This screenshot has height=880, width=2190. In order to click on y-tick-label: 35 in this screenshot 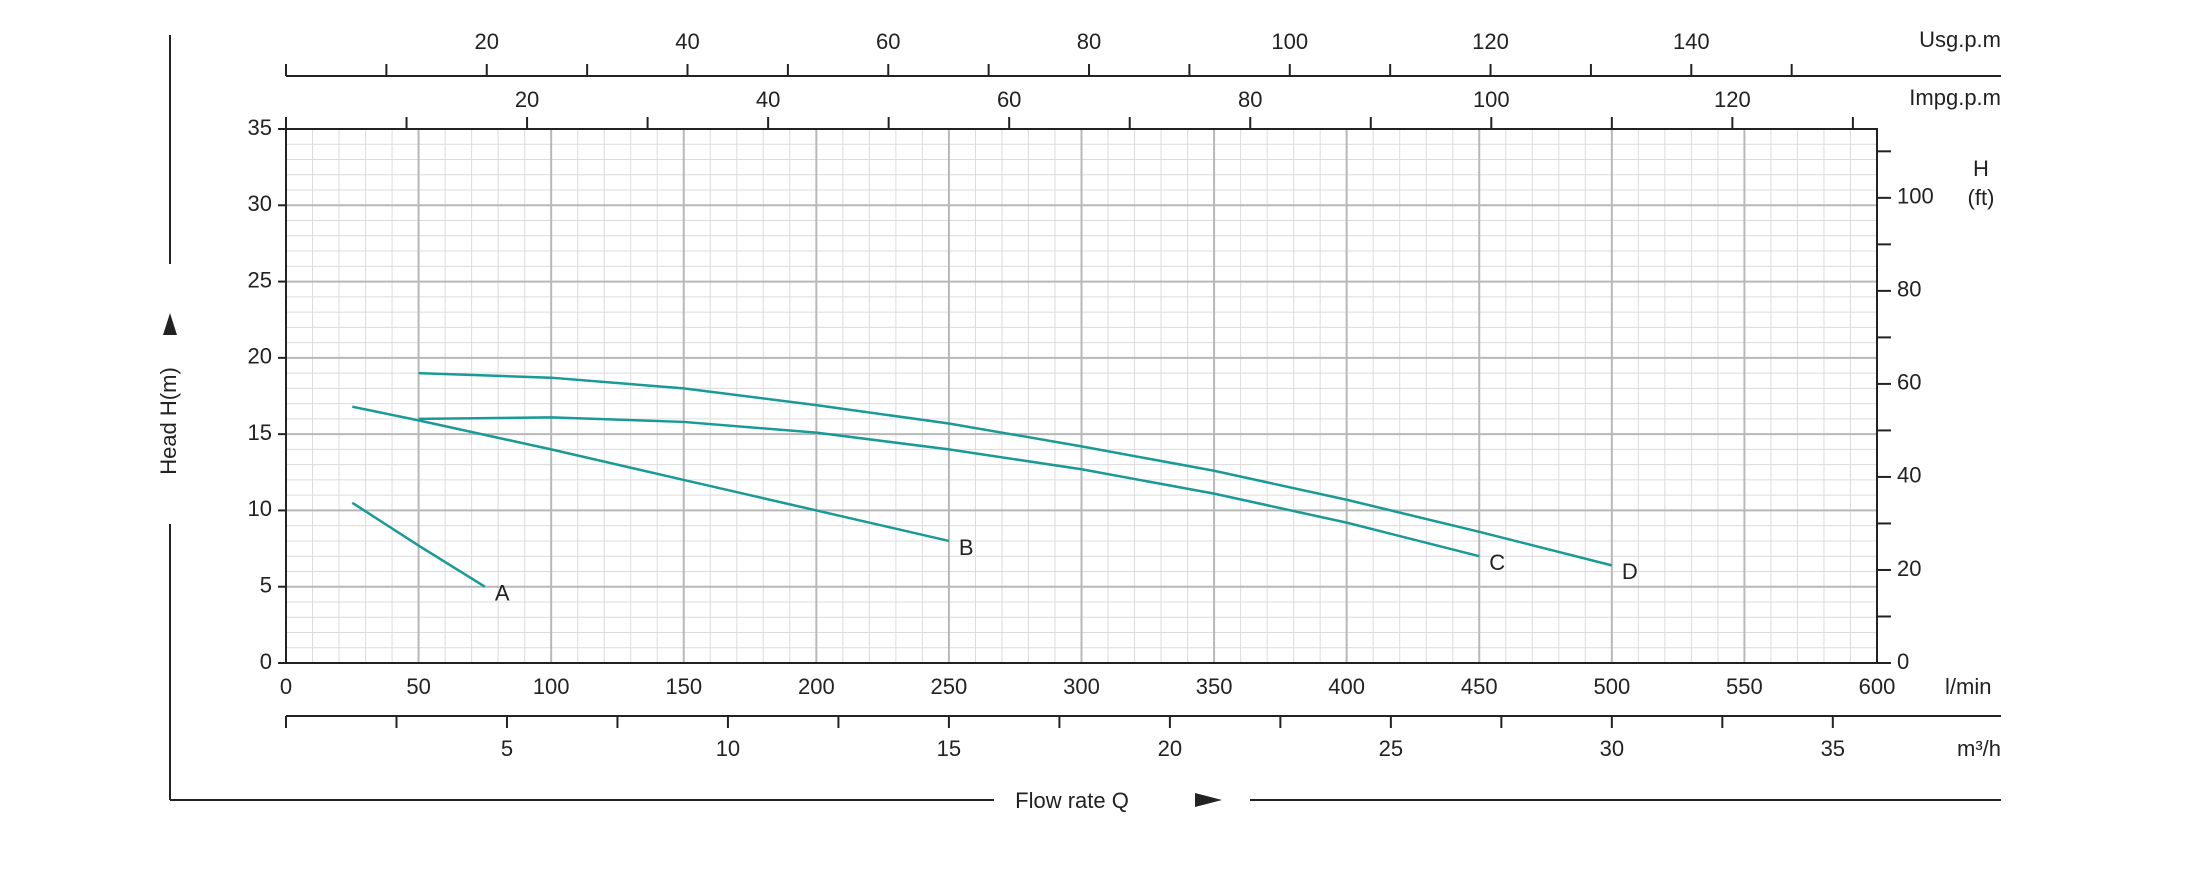, I will do `click(260, 127)`.